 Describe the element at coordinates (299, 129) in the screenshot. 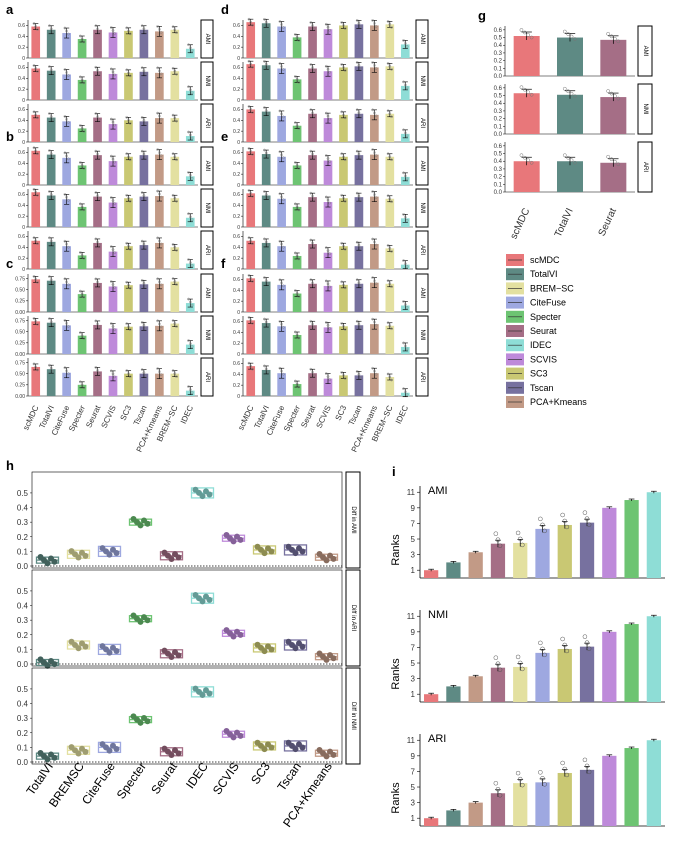

I see `point-d-ARI-Specter` at that location.